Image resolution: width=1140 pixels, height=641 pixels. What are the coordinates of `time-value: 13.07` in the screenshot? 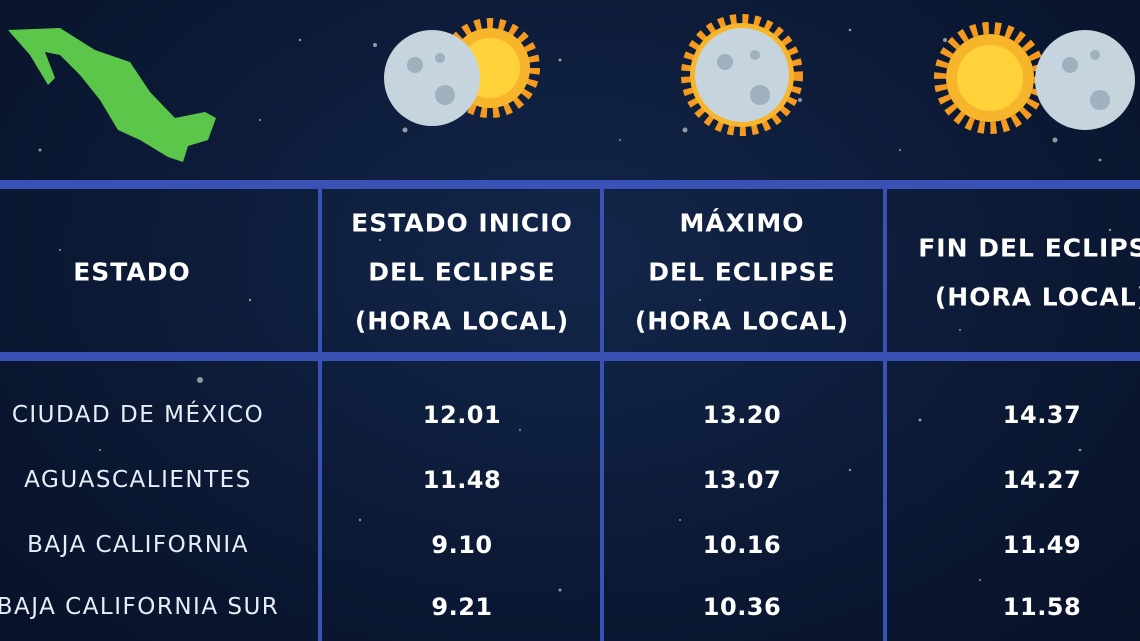 It's located at (742, 480).